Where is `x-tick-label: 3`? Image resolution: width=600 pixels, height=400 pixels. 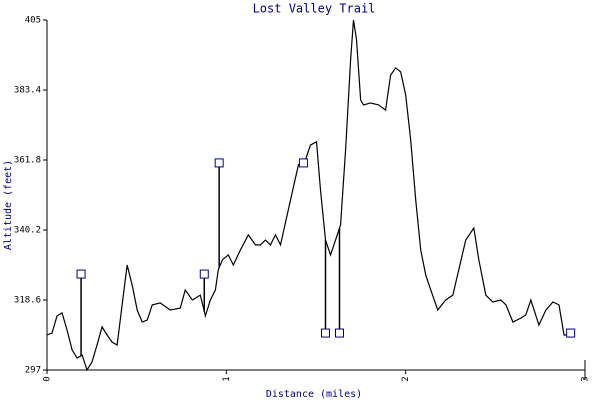 x-tick-label: 3 is located at coordinates (586, 378).